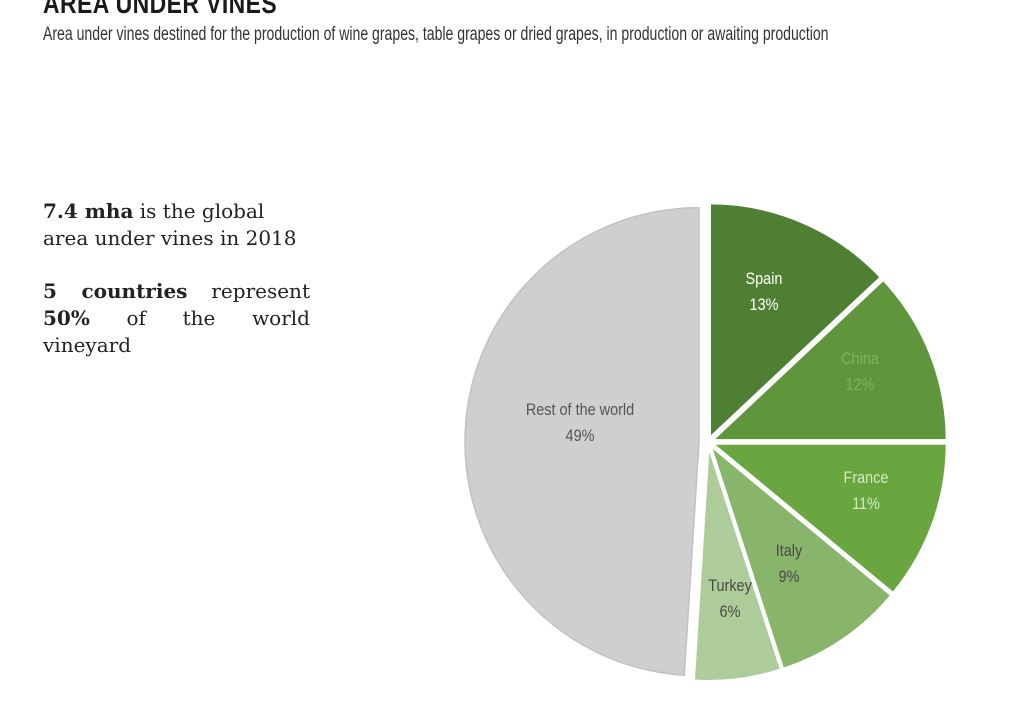 This screenshot has height=720, width=1024. I want to click on pie-slice-italy, so click(800, 556).